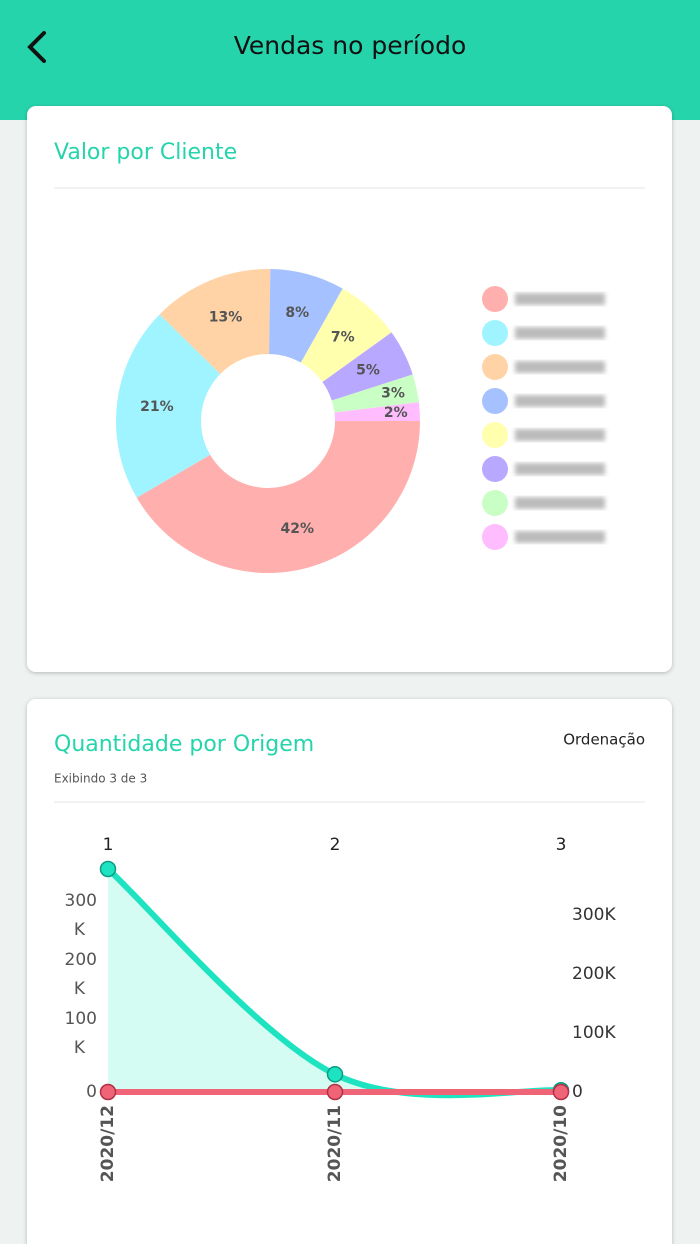  I want to click on data-label: 5%, so click(368, 371).